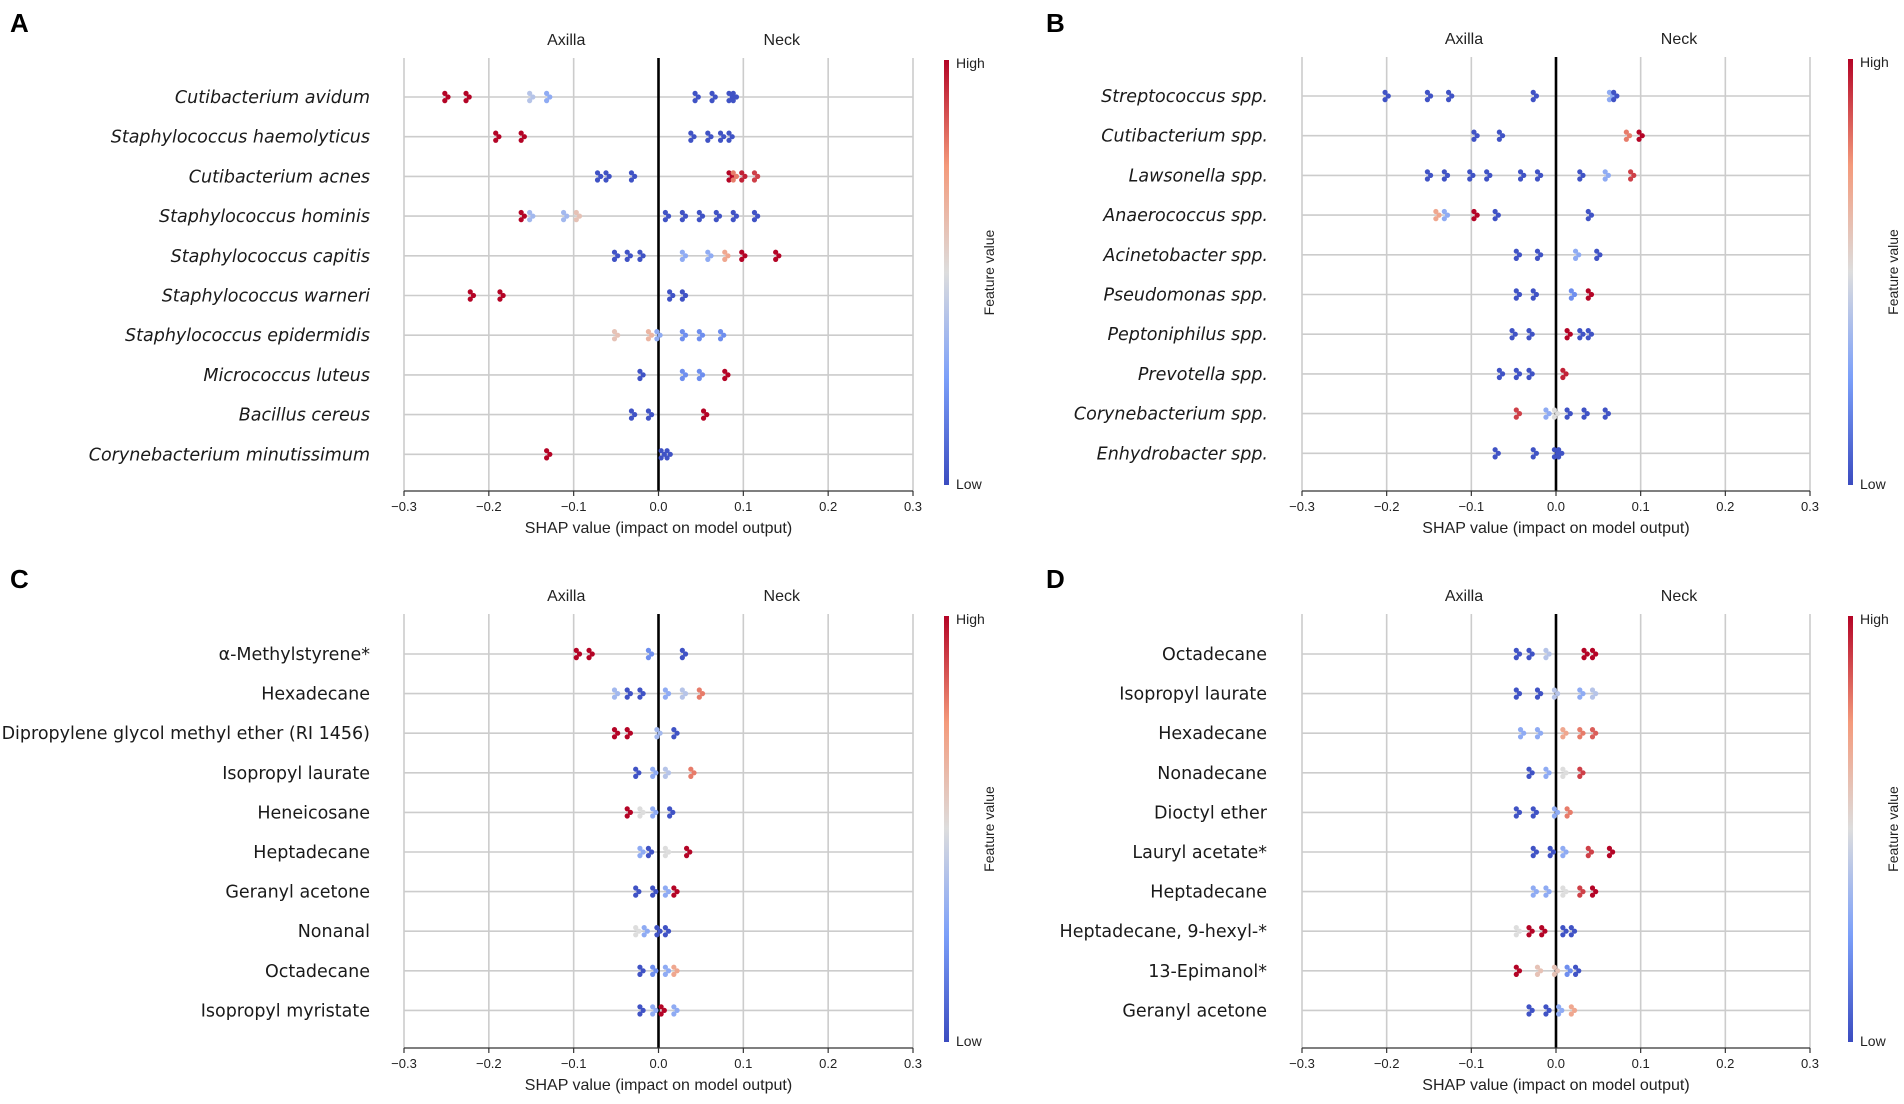 The image size is (1904, 1104). What do you see at coordinates (1725, 506) in the screenshot?
I see `x-tick-label: 0.2` at bounding box center [1725, 506].